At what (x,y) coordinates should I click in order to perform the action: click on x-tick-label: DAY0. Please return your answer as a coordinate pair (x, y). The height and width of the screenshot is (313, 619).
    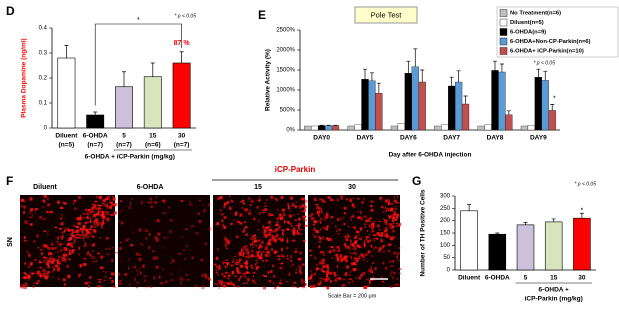
    Looking at the image, I should click on (321, 138).